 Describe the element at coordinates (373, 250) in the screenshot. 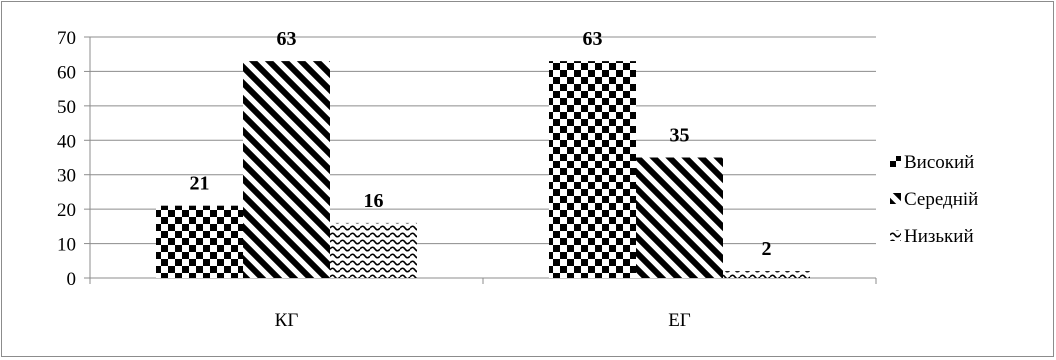

I see `bar-Низький-КГ` at that location.